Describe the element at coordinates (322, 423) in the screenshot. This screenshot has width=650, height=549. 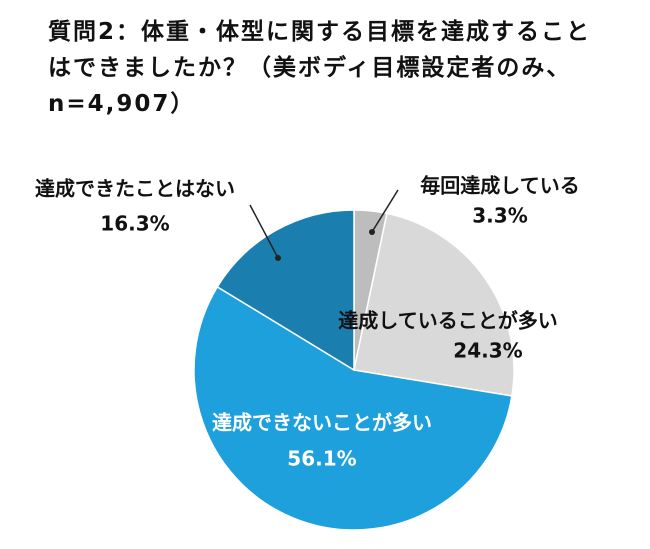
I see `slice-label: 達成できないことが多い` at that location.